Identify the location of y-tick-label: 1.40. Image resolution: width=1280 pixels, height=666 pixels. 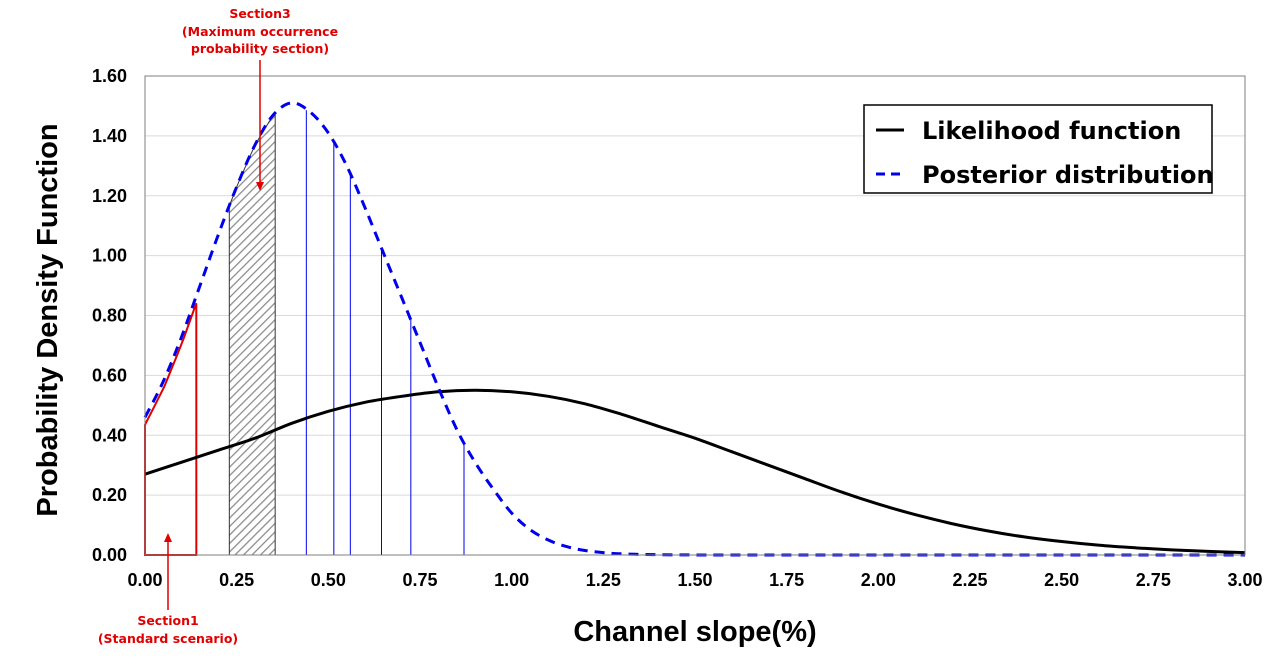
(109, 136).